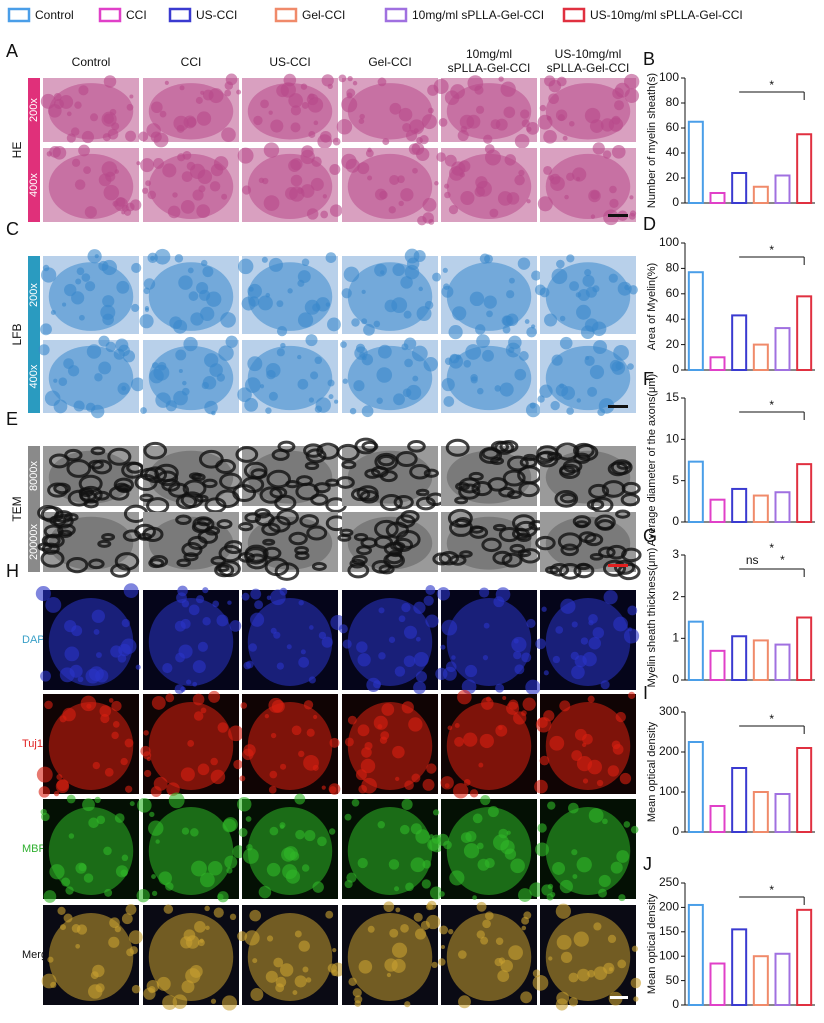  What do you see at coordinates (669, 882) in the screenshot?
I see `y-tick-label: 250` at bounding box center [669, 882].